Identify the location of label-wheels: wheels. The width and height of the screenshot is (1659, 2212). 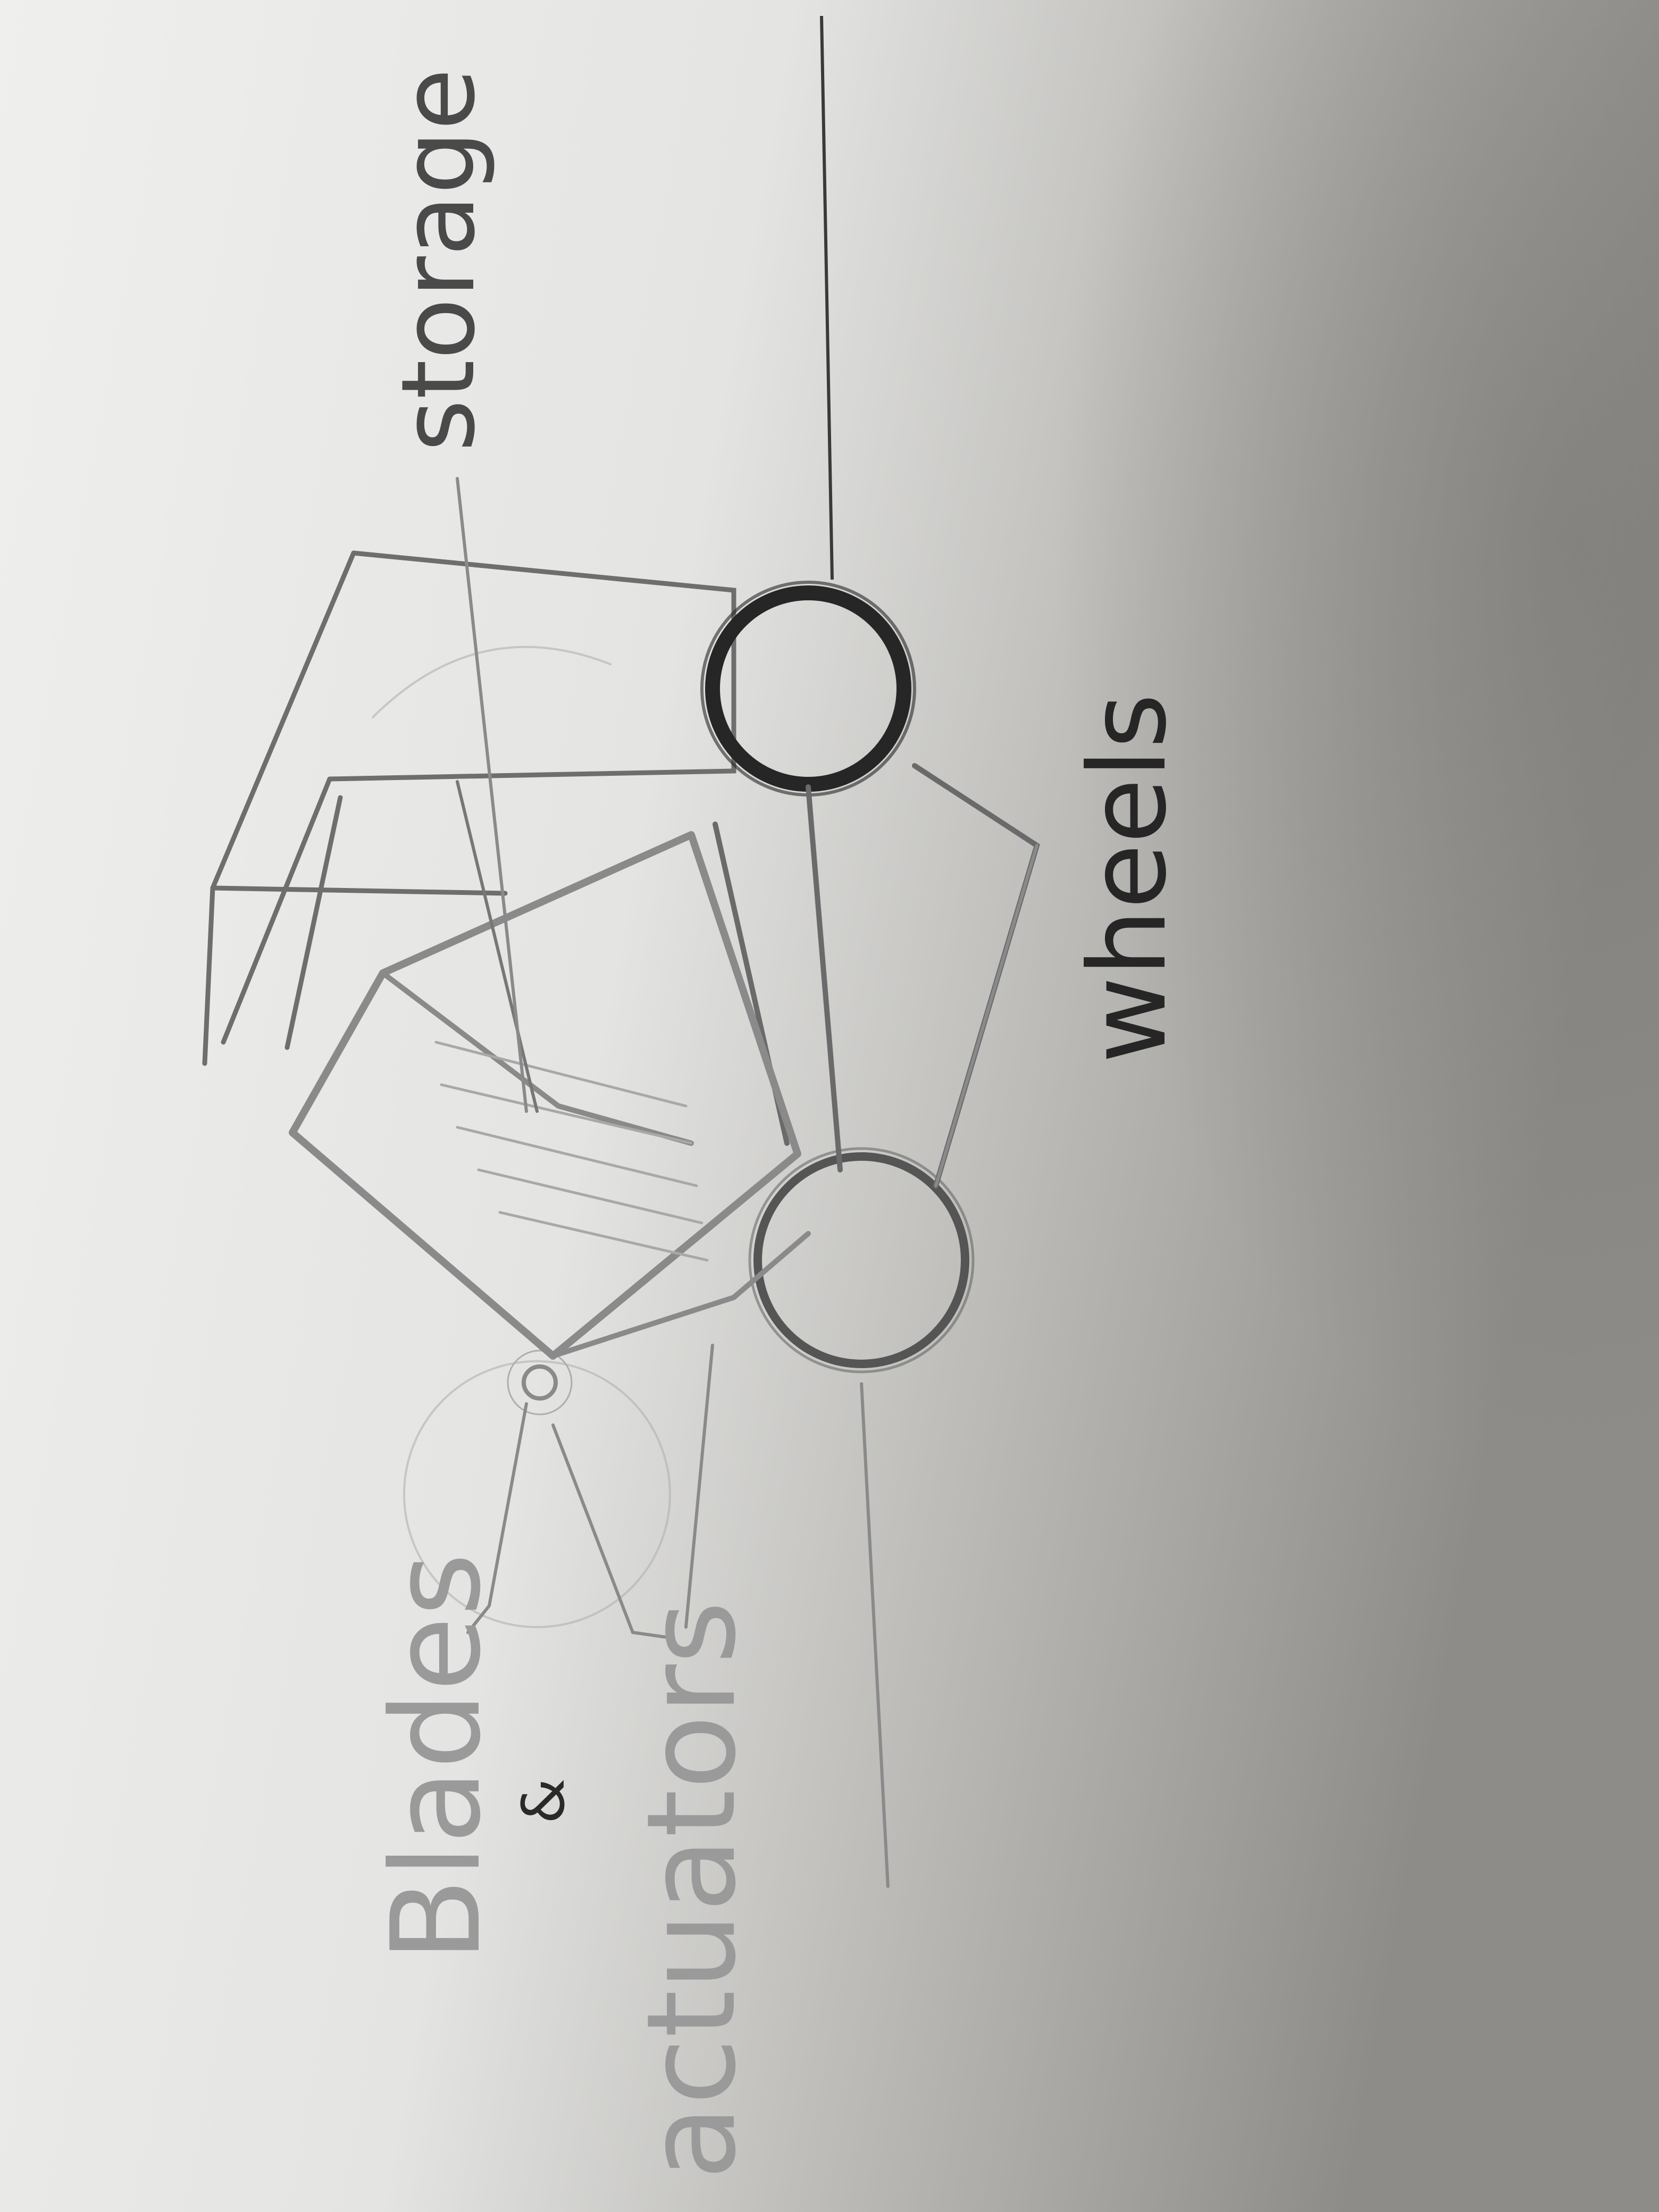
(1128, 878).